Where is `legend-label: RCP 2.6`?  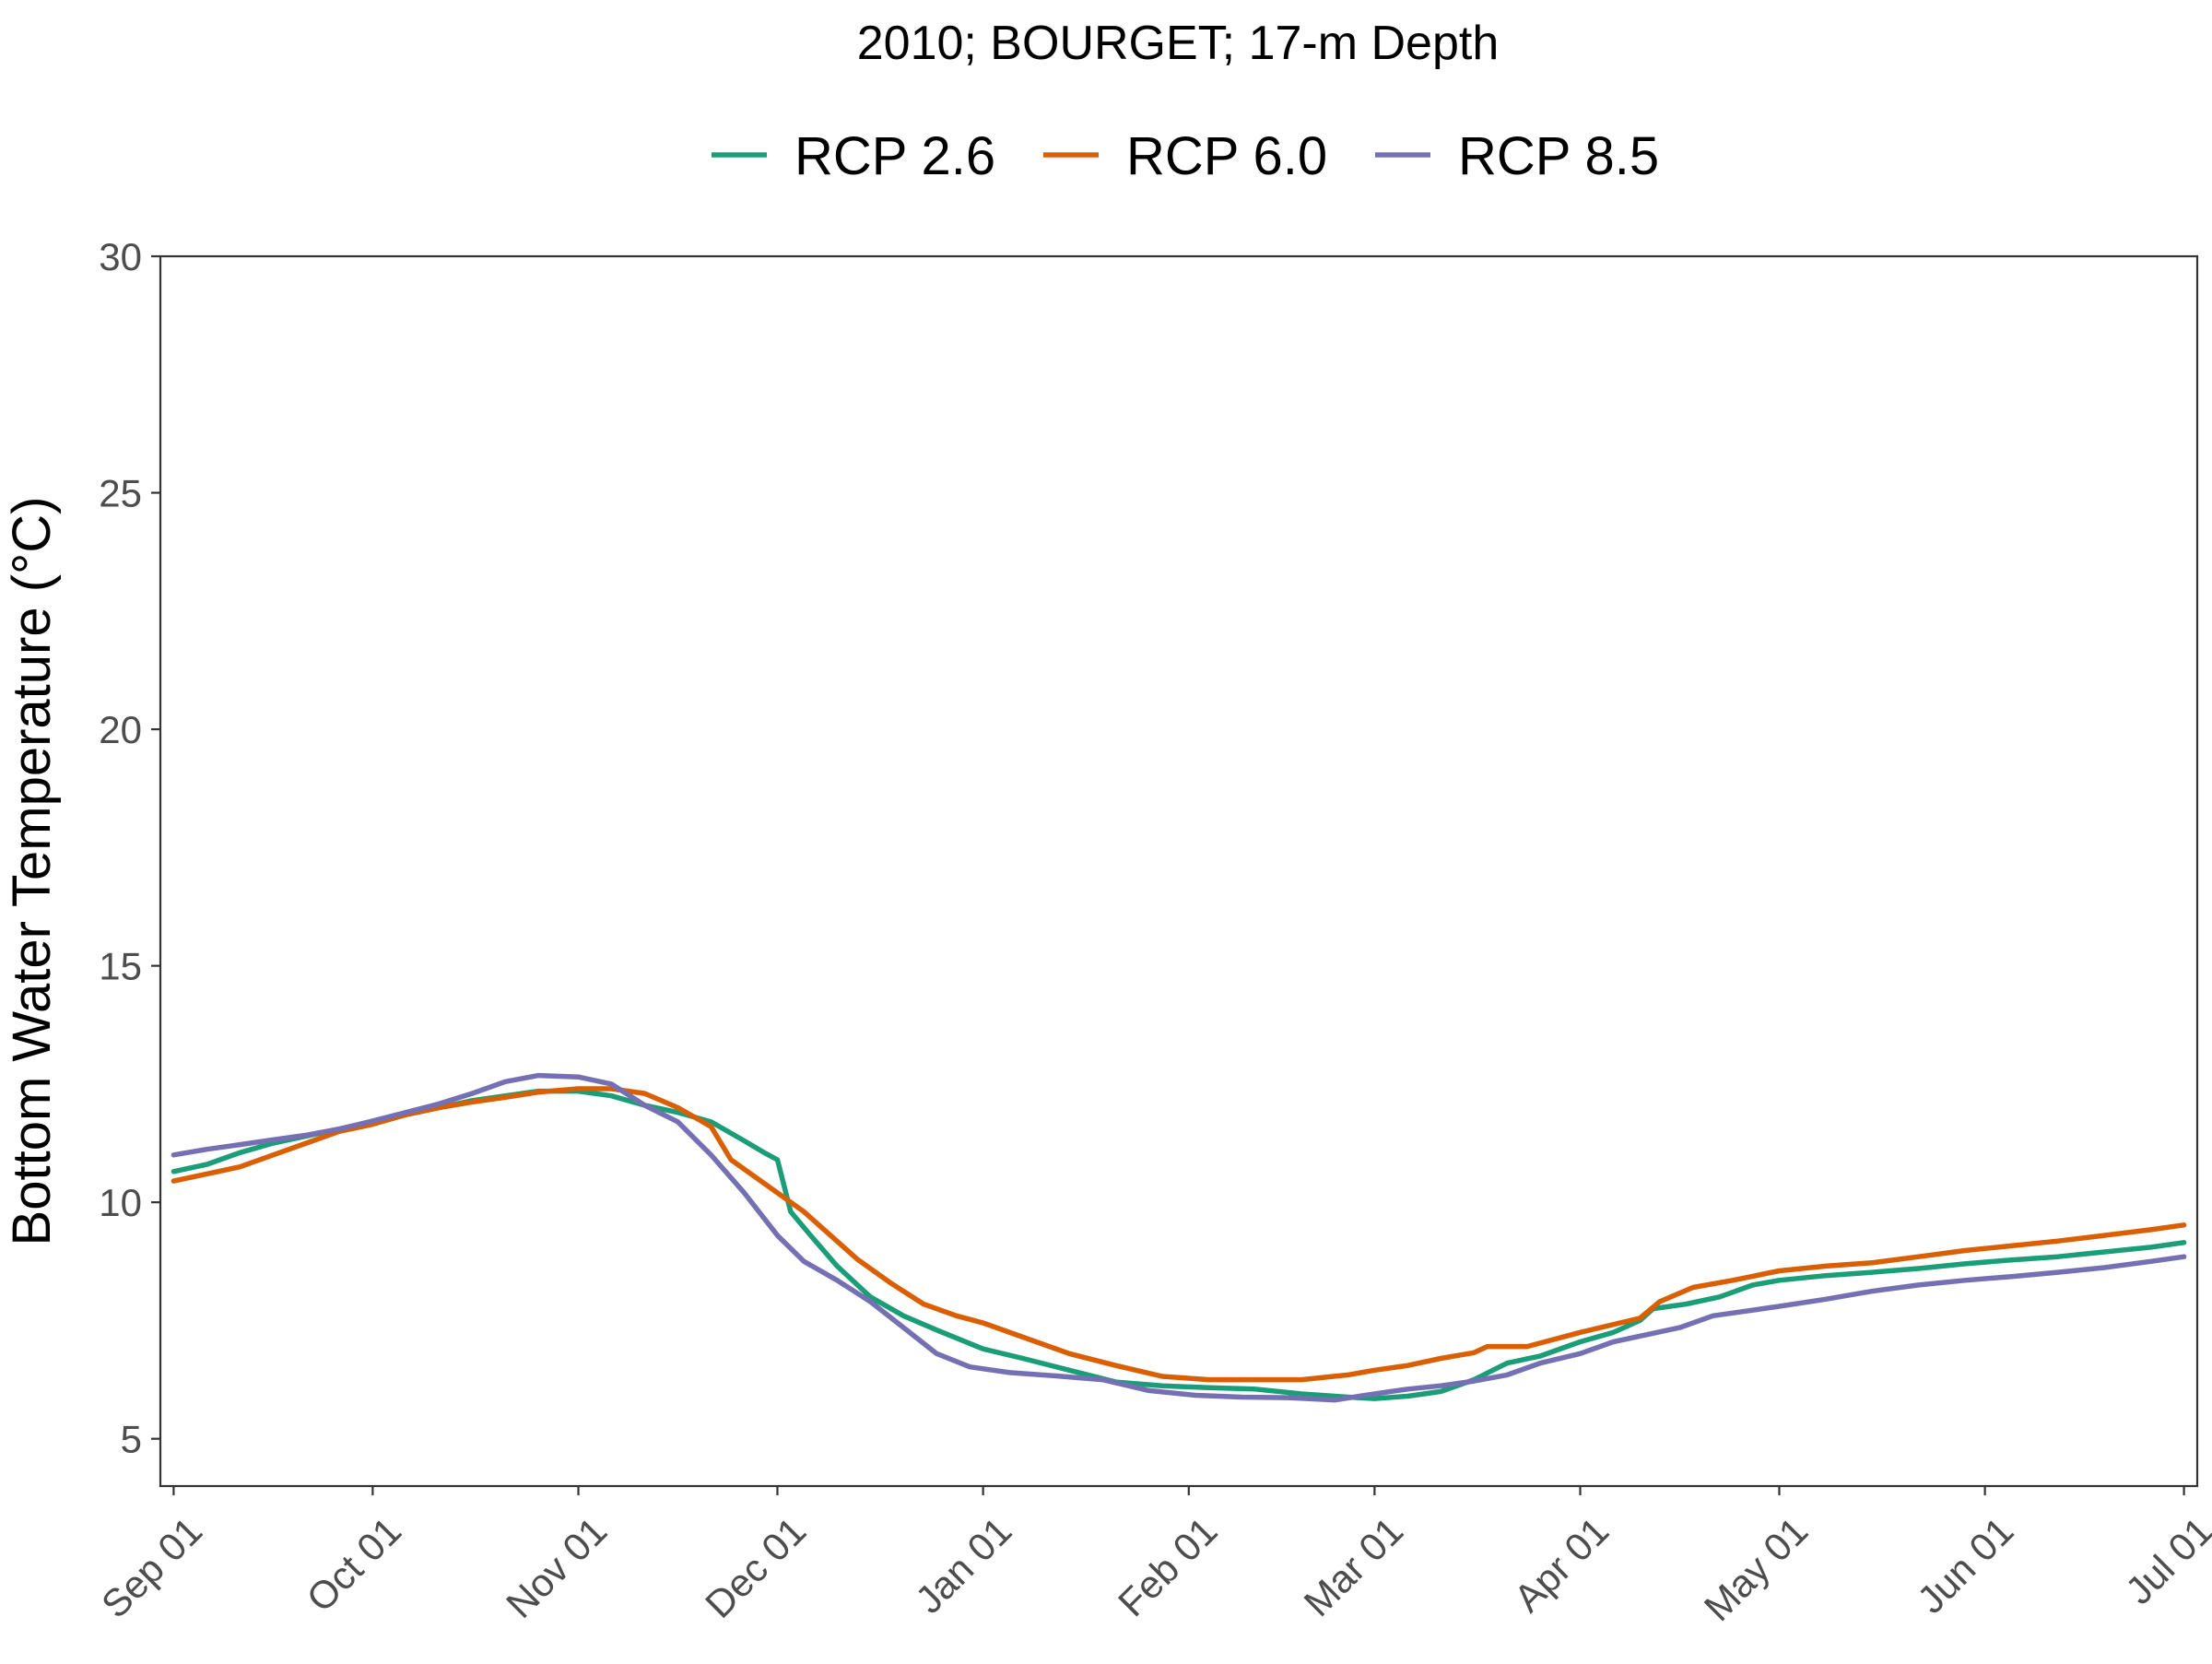 legend-label: RCP 2.6 is located at coordinates (894, 156).